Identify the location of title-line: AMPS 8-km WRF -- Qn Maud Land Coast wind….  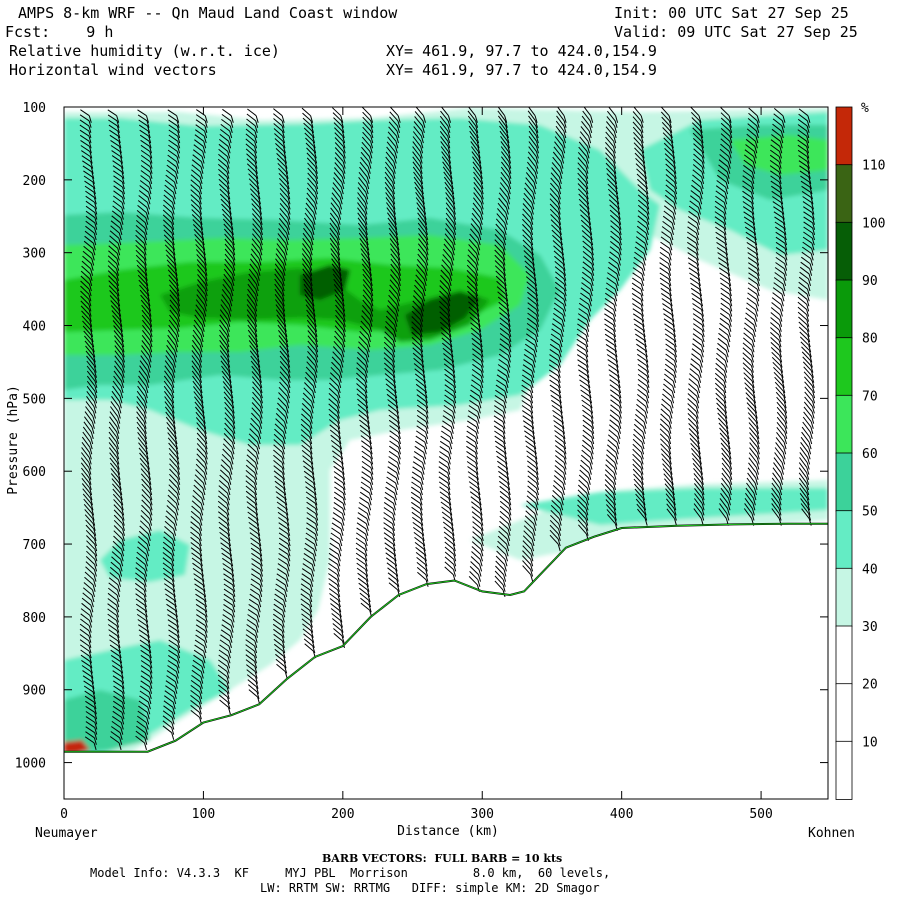
(208, 13).